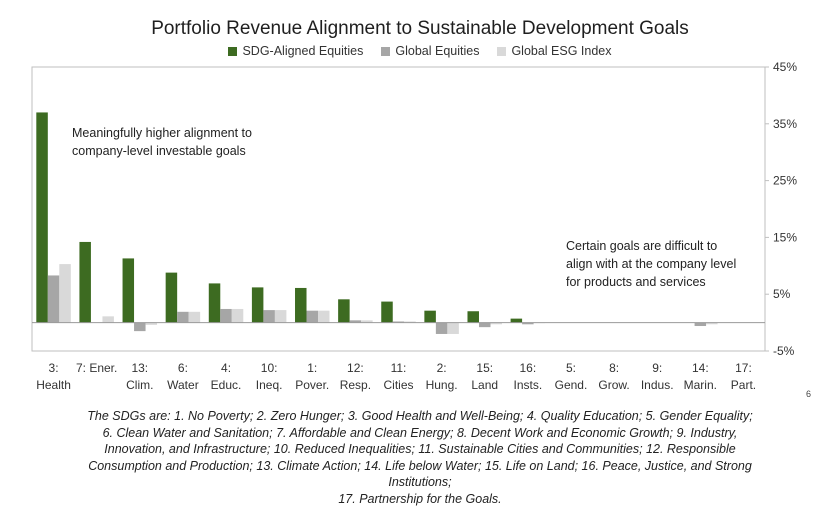 This screenshot has height=513, width=840. I want to click on y-tick-label: 15%, so click(785, 237).